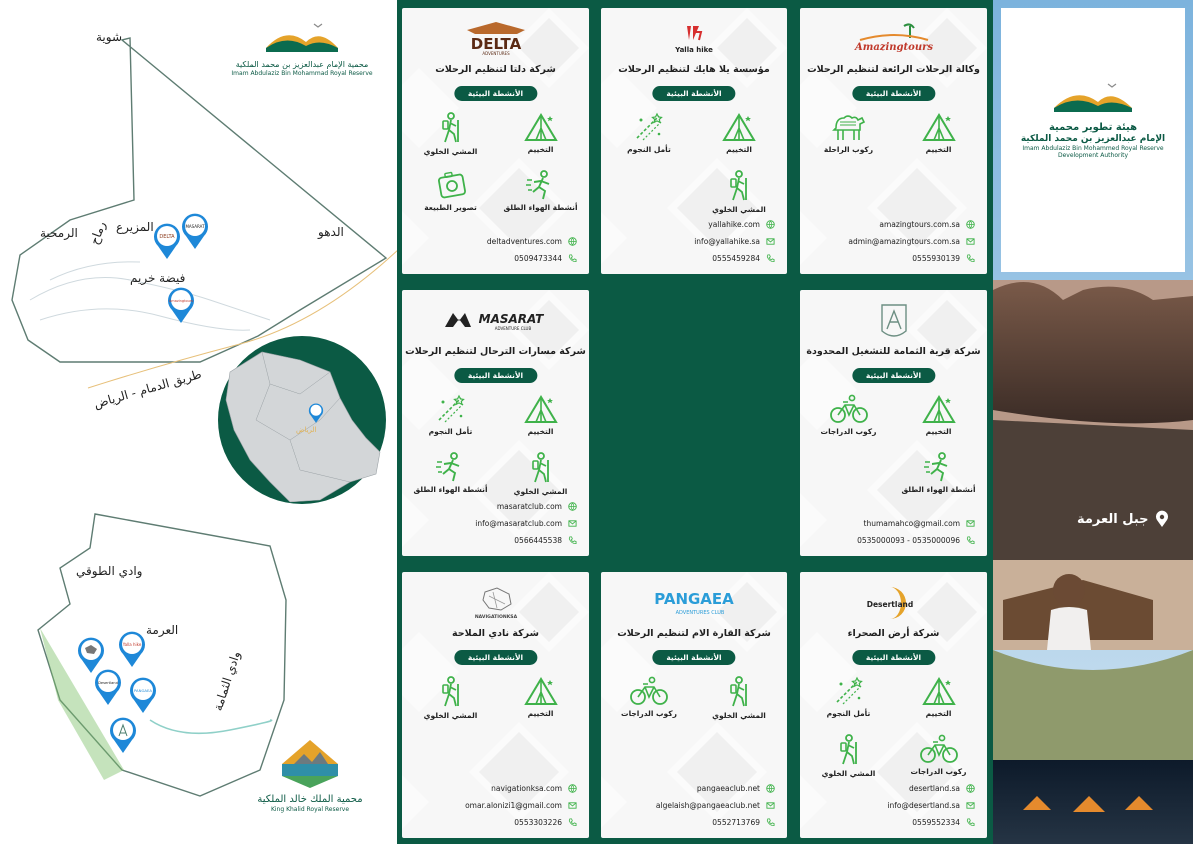  I want to click on contact-mail: info@desertland.sa, so click(931, 805).